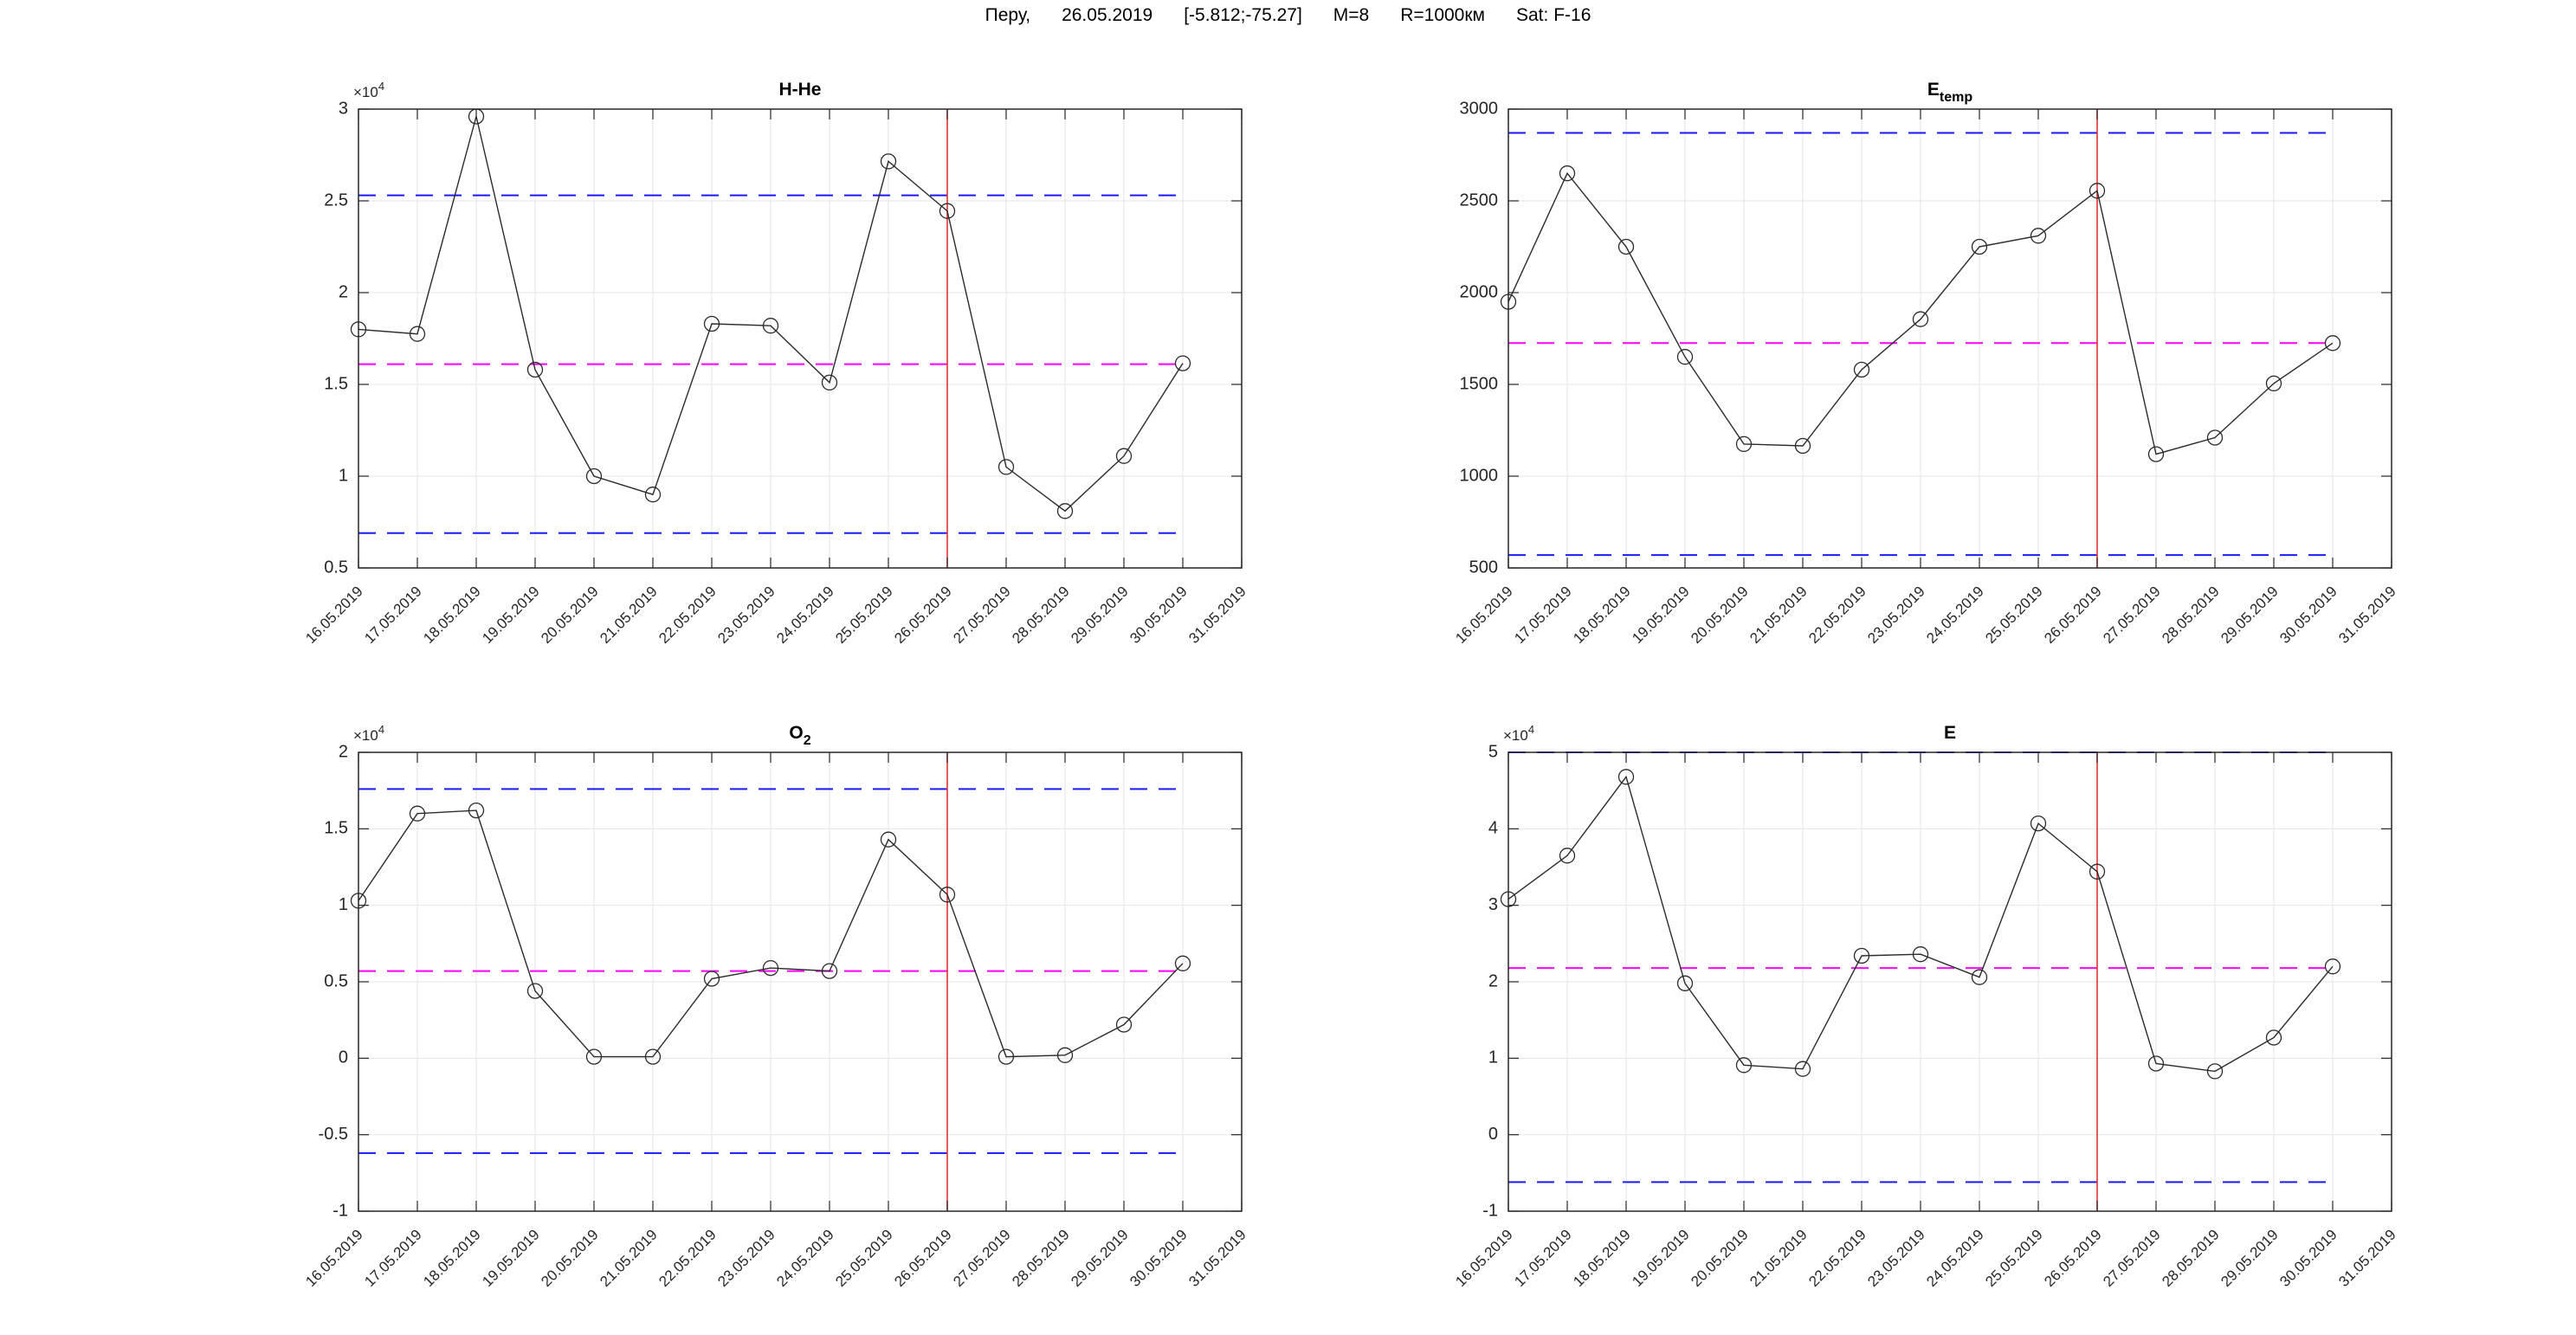 This screenshot has height=1335, width=2576. Describe the element at coordinates (336, 200) in the screenshot. I see `svg-text: 2.5` at that location.